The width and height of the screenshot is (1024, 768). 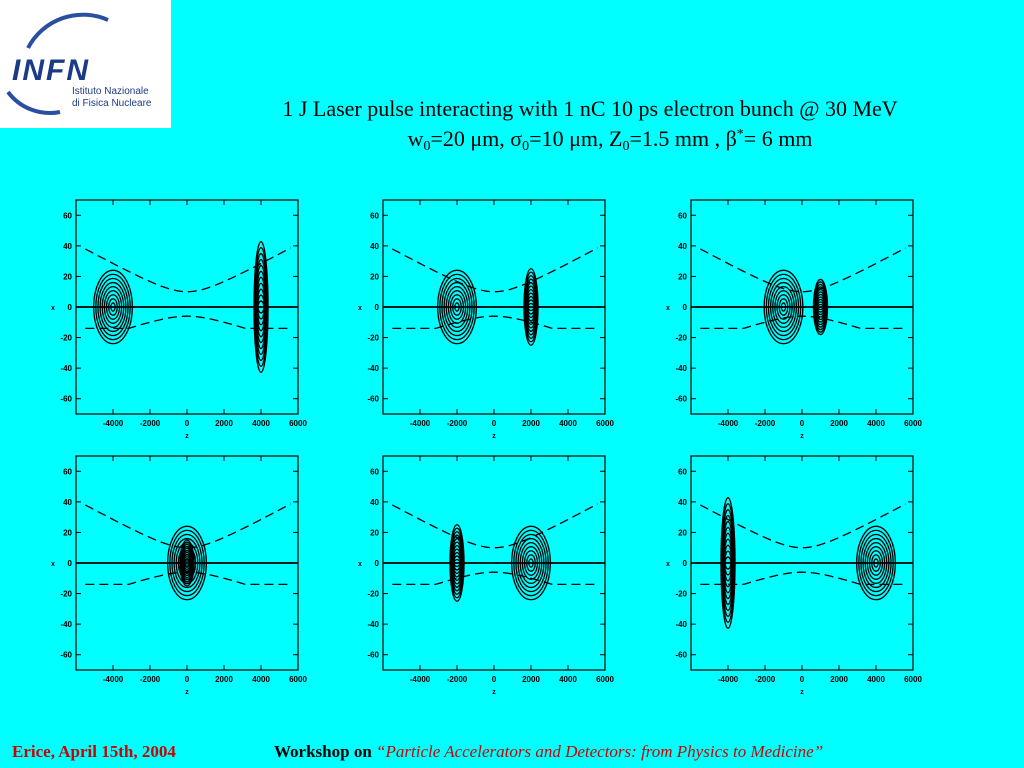 I want to click on footer-location-date: Erice, April 15th, 2004, so click(x=94, y=751).